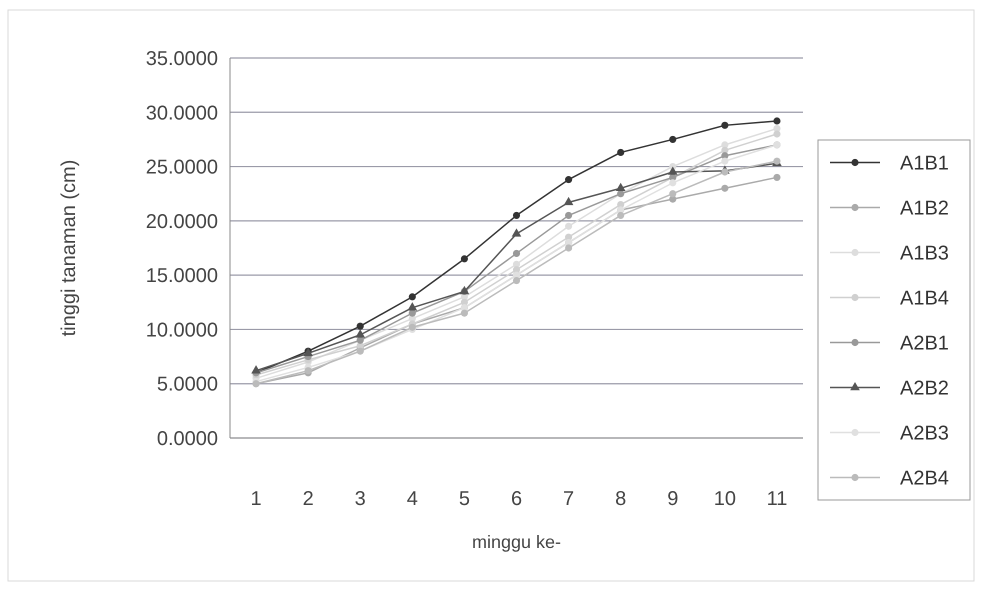  Describe the element at coordinates (464, 499) in the screenshot. I see `x-tick-label: 5` at that location.